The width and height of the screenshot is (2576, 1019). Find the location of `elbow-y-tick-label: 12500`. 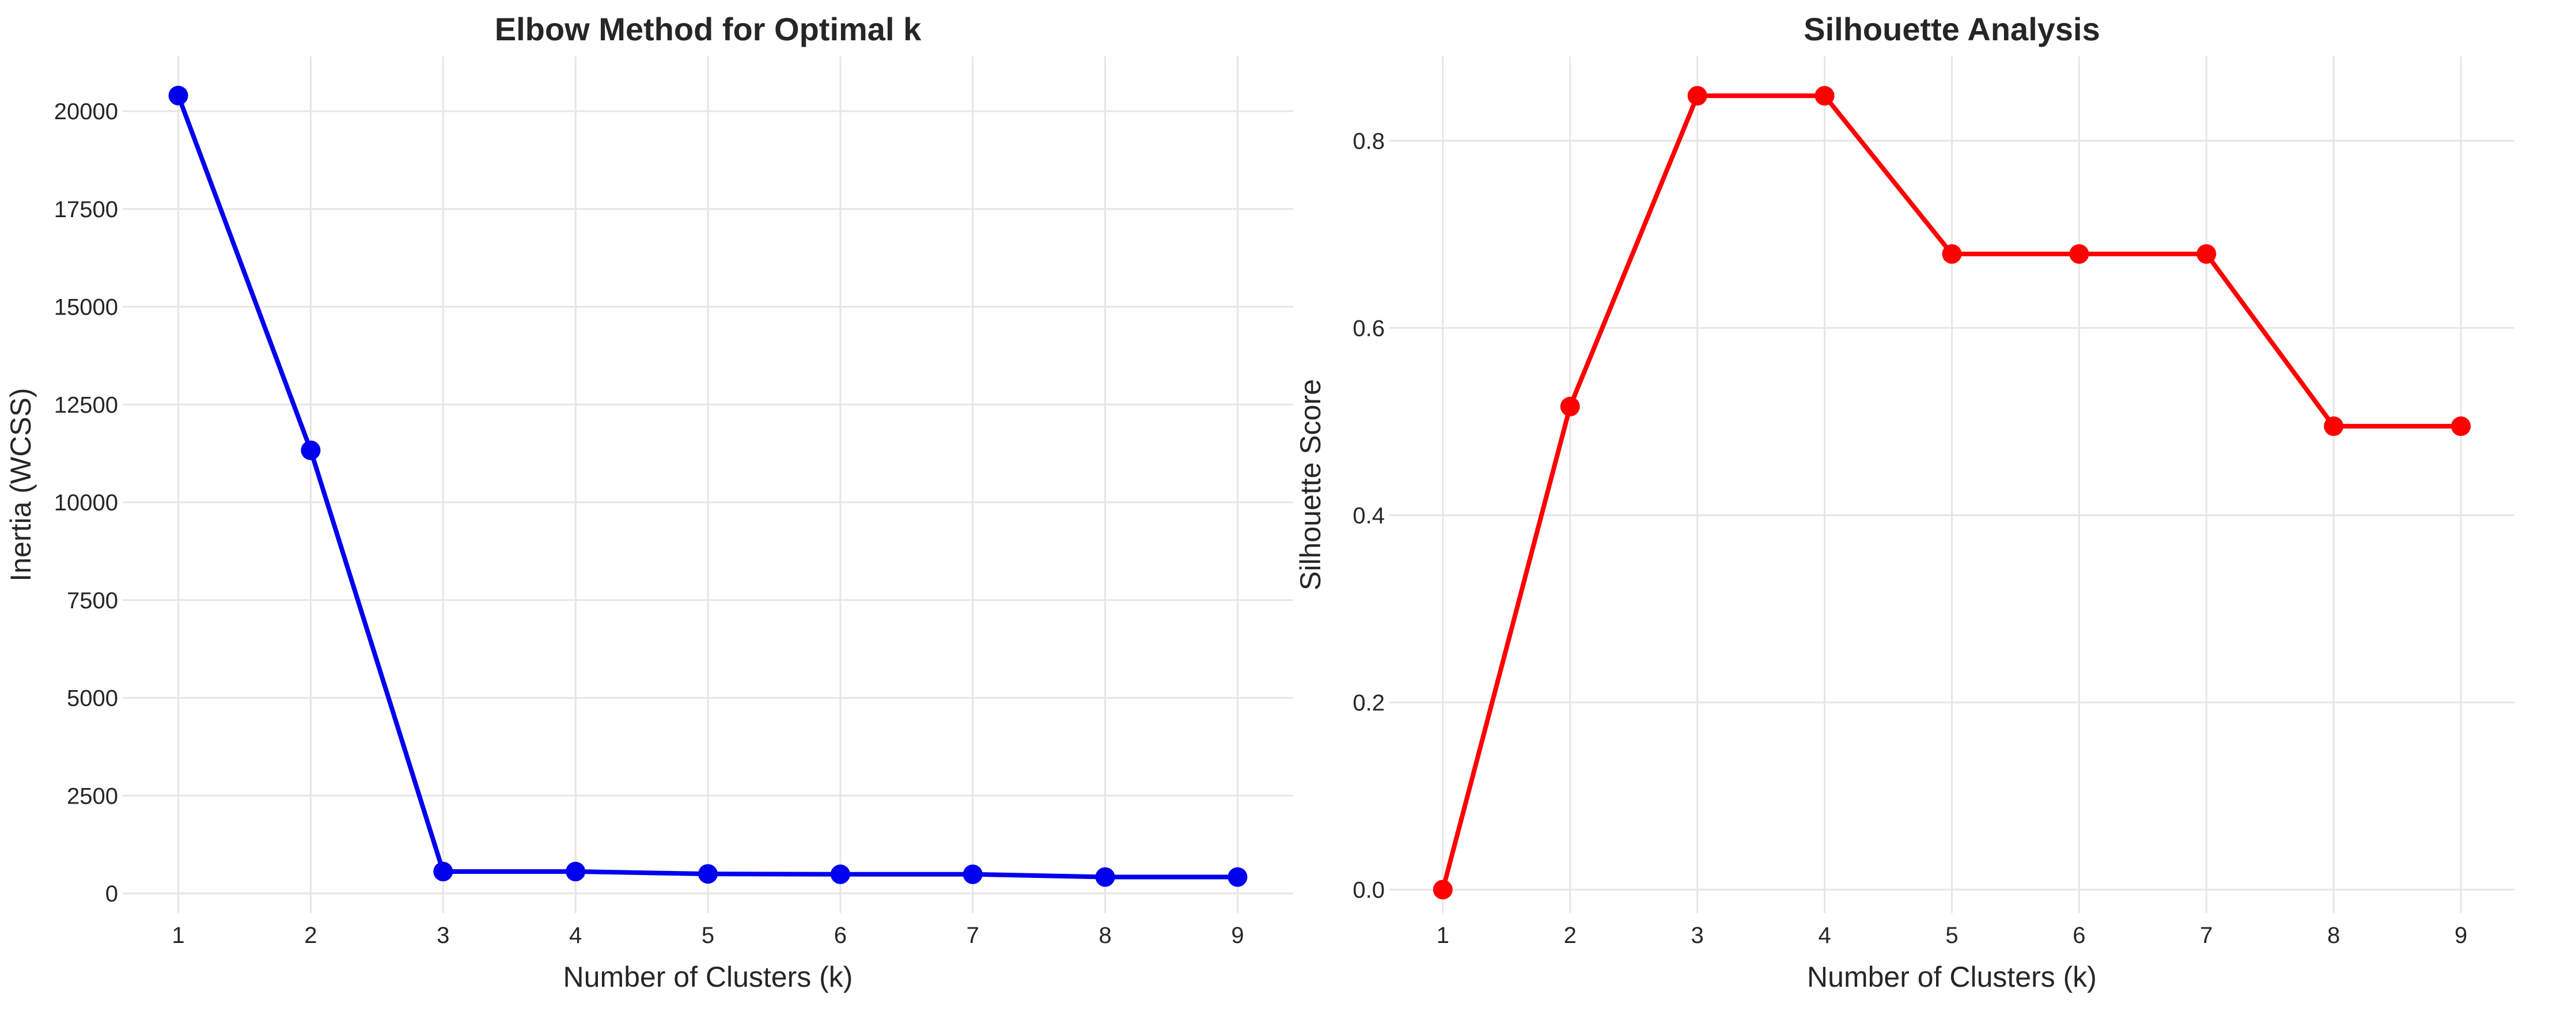

elbow-y-tick-label: 12500 is located at coordinates (86, 405).